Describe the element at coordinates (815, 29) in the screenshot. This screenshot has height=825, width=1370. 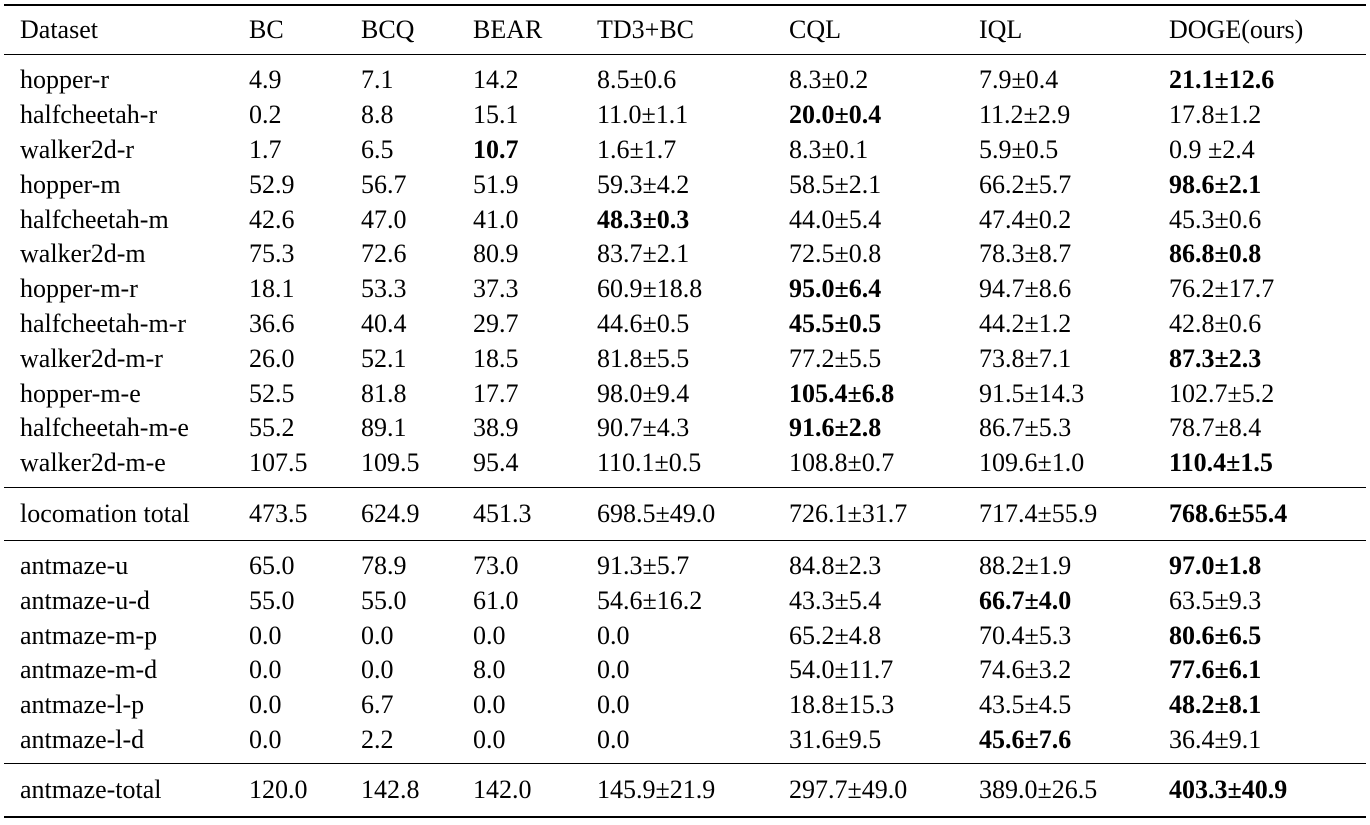
I see `column-header: CQL` at that location.